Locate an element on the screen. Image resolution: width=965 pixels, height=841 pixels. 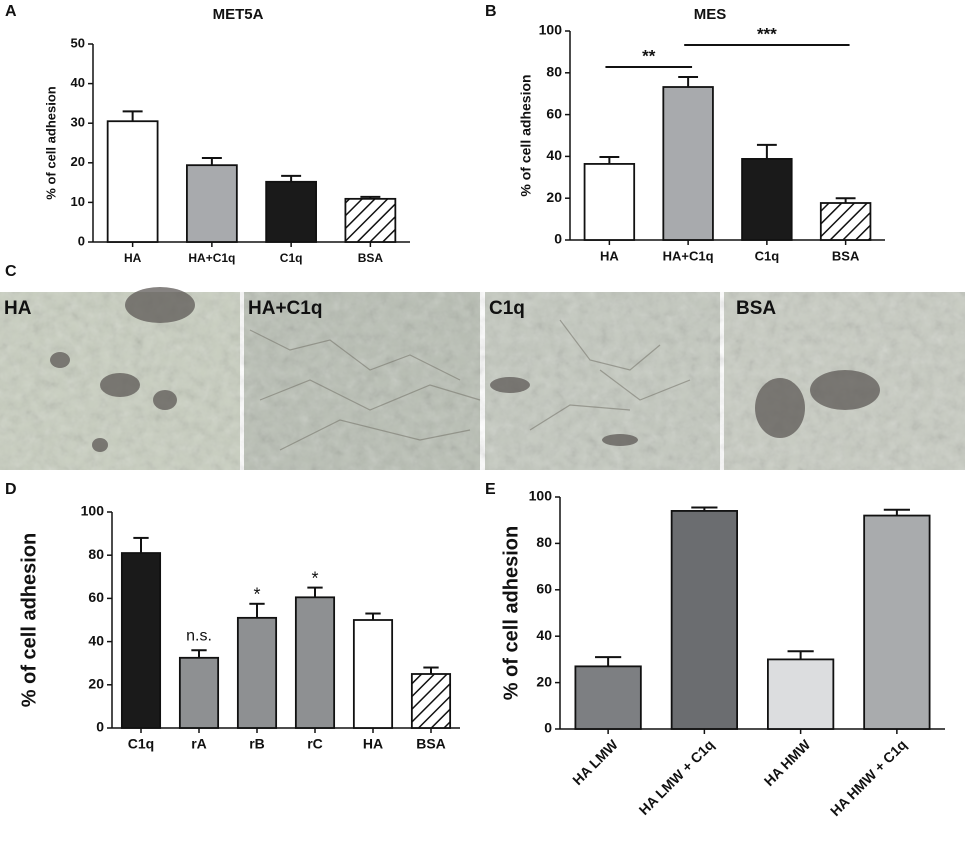
x-tick-label: HA LMW is located at coordinates (595, 762).